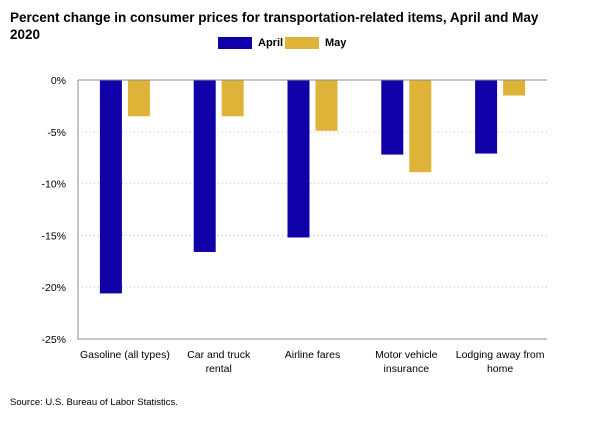  Describe the element at coordinates (407, 369) in the screenshot. I see `x-category-label: insurance` at that location.